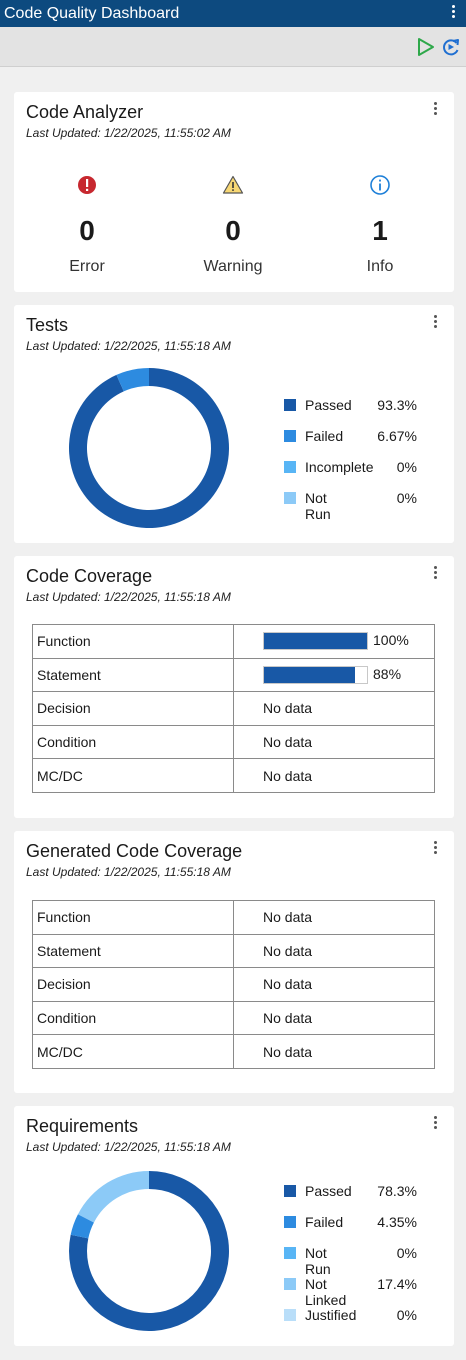 The image size is (466, 1360). Describe the element at coordinates (397, 1191) in the screenshot. I see `legend-percent: 78.3%` at that location.